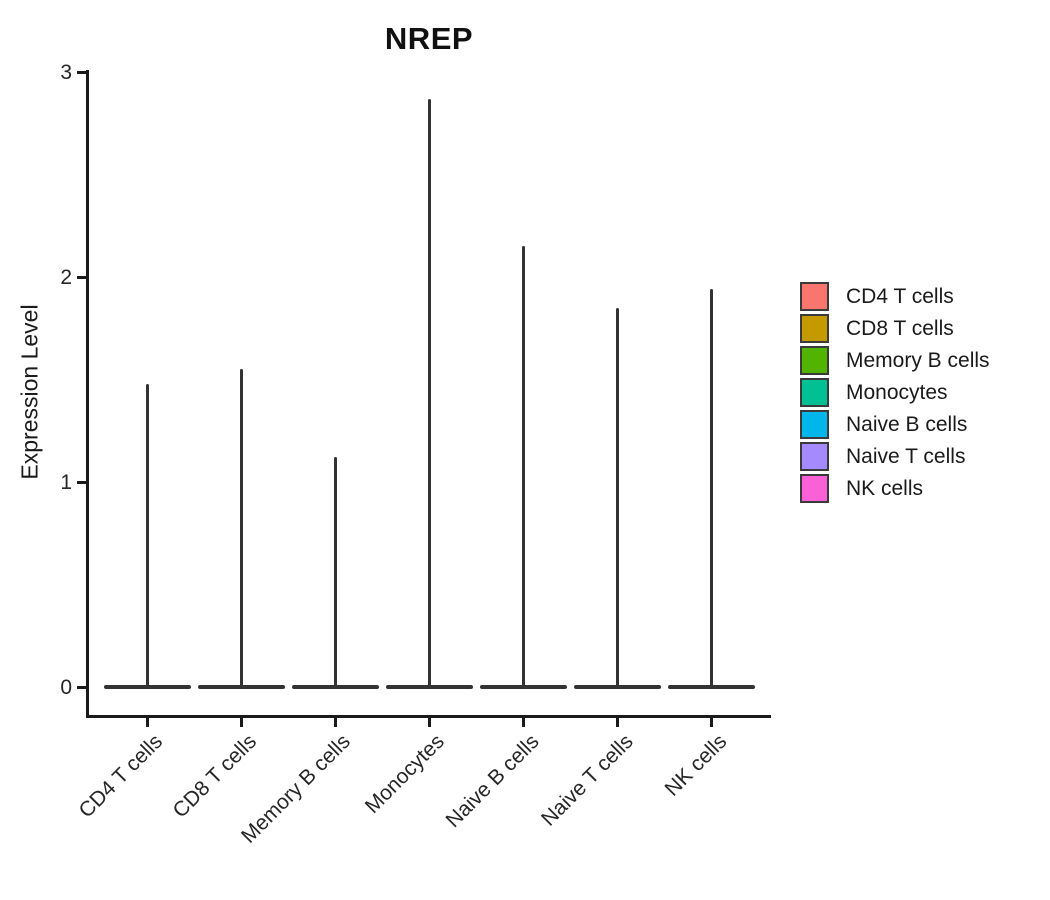 The width and height of the screenshot is (1050, 900). I want to click on legend-swatch-cd4-t-cells, so click(814, 296).